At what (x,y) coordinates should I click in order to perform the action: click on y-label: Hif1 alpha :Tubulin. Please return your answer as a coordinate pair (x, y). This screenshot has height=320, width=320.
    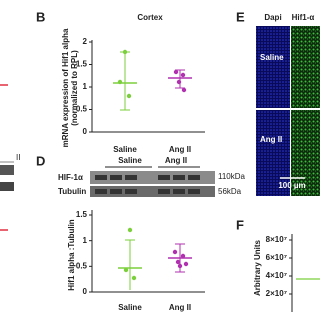
    Looking at the image, I should click on (71, 255).